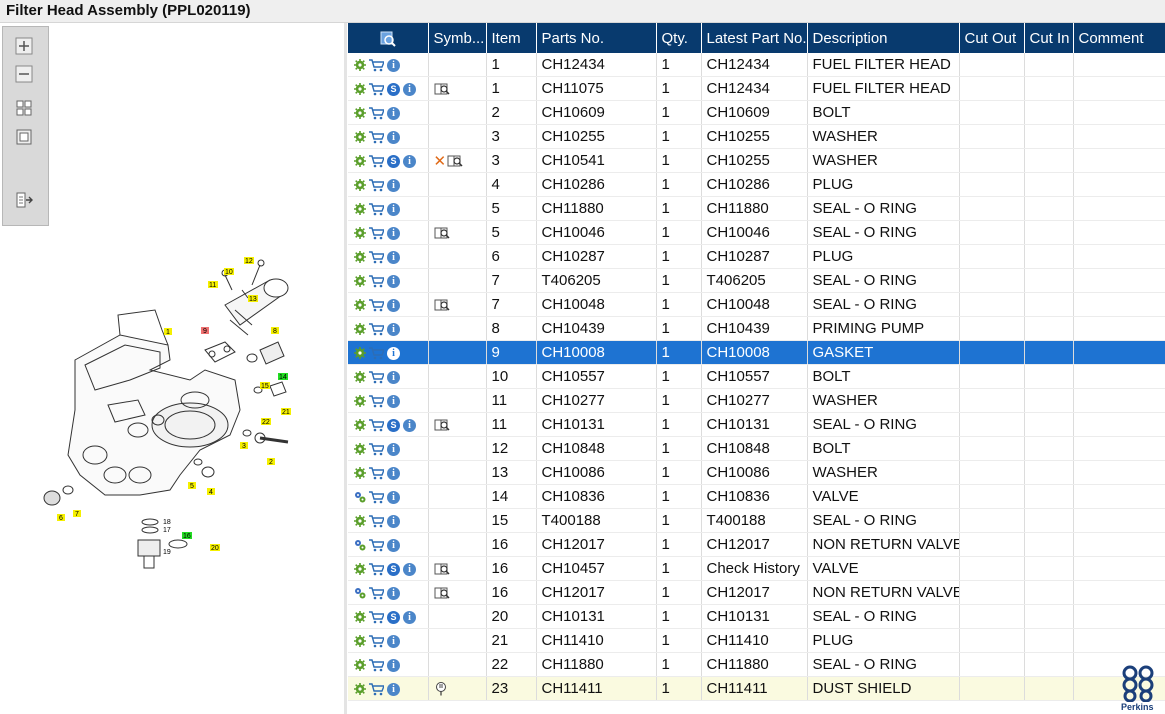  What do you see at coordinates (511, 38) in the screenshot?
I see `column-header-item: Item` at bounding box center [511, 38].